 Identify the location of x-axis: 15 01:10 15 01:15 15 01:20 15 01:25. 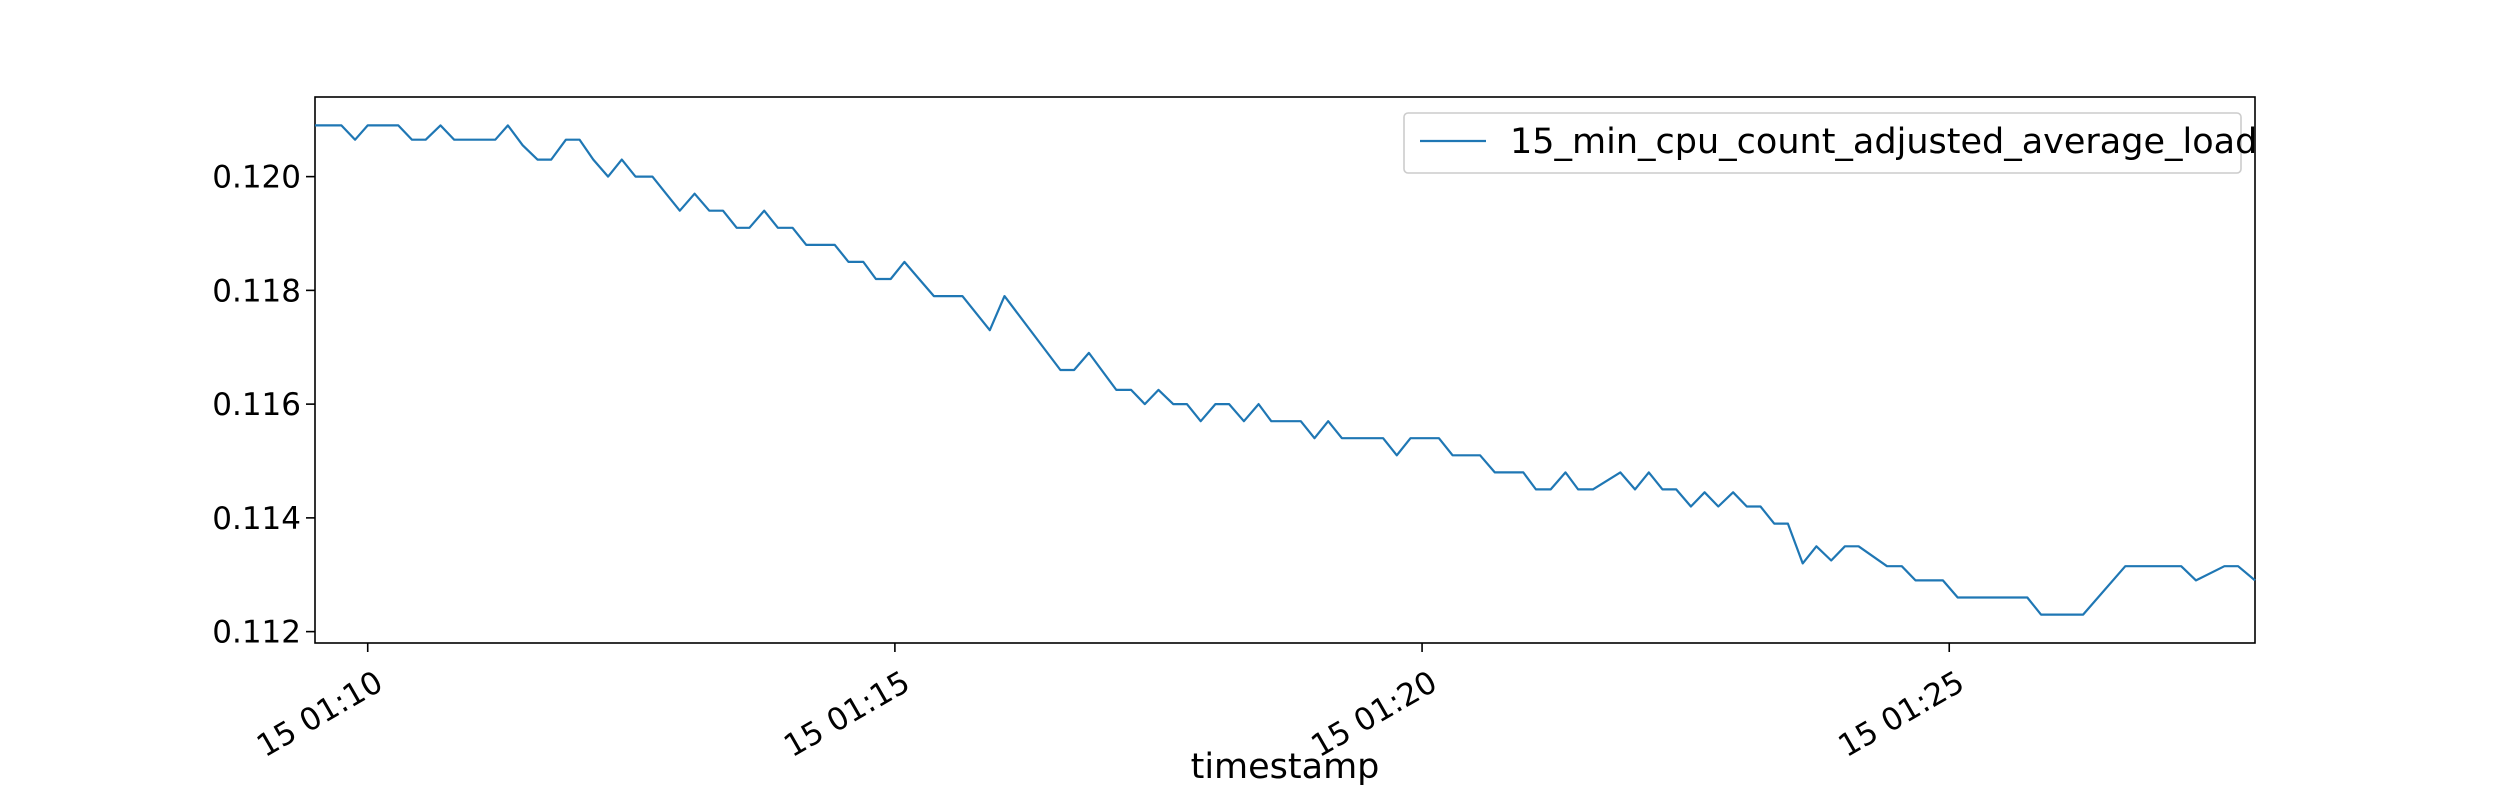
(1110, 704).